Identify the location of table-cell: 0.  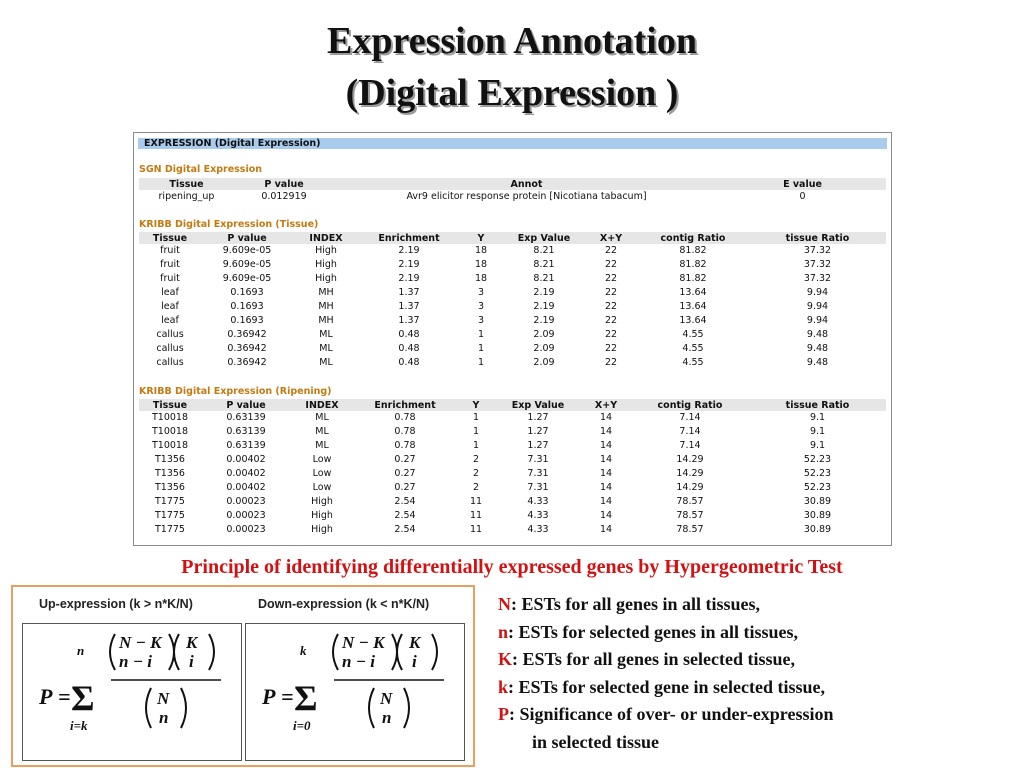
(802, 197).